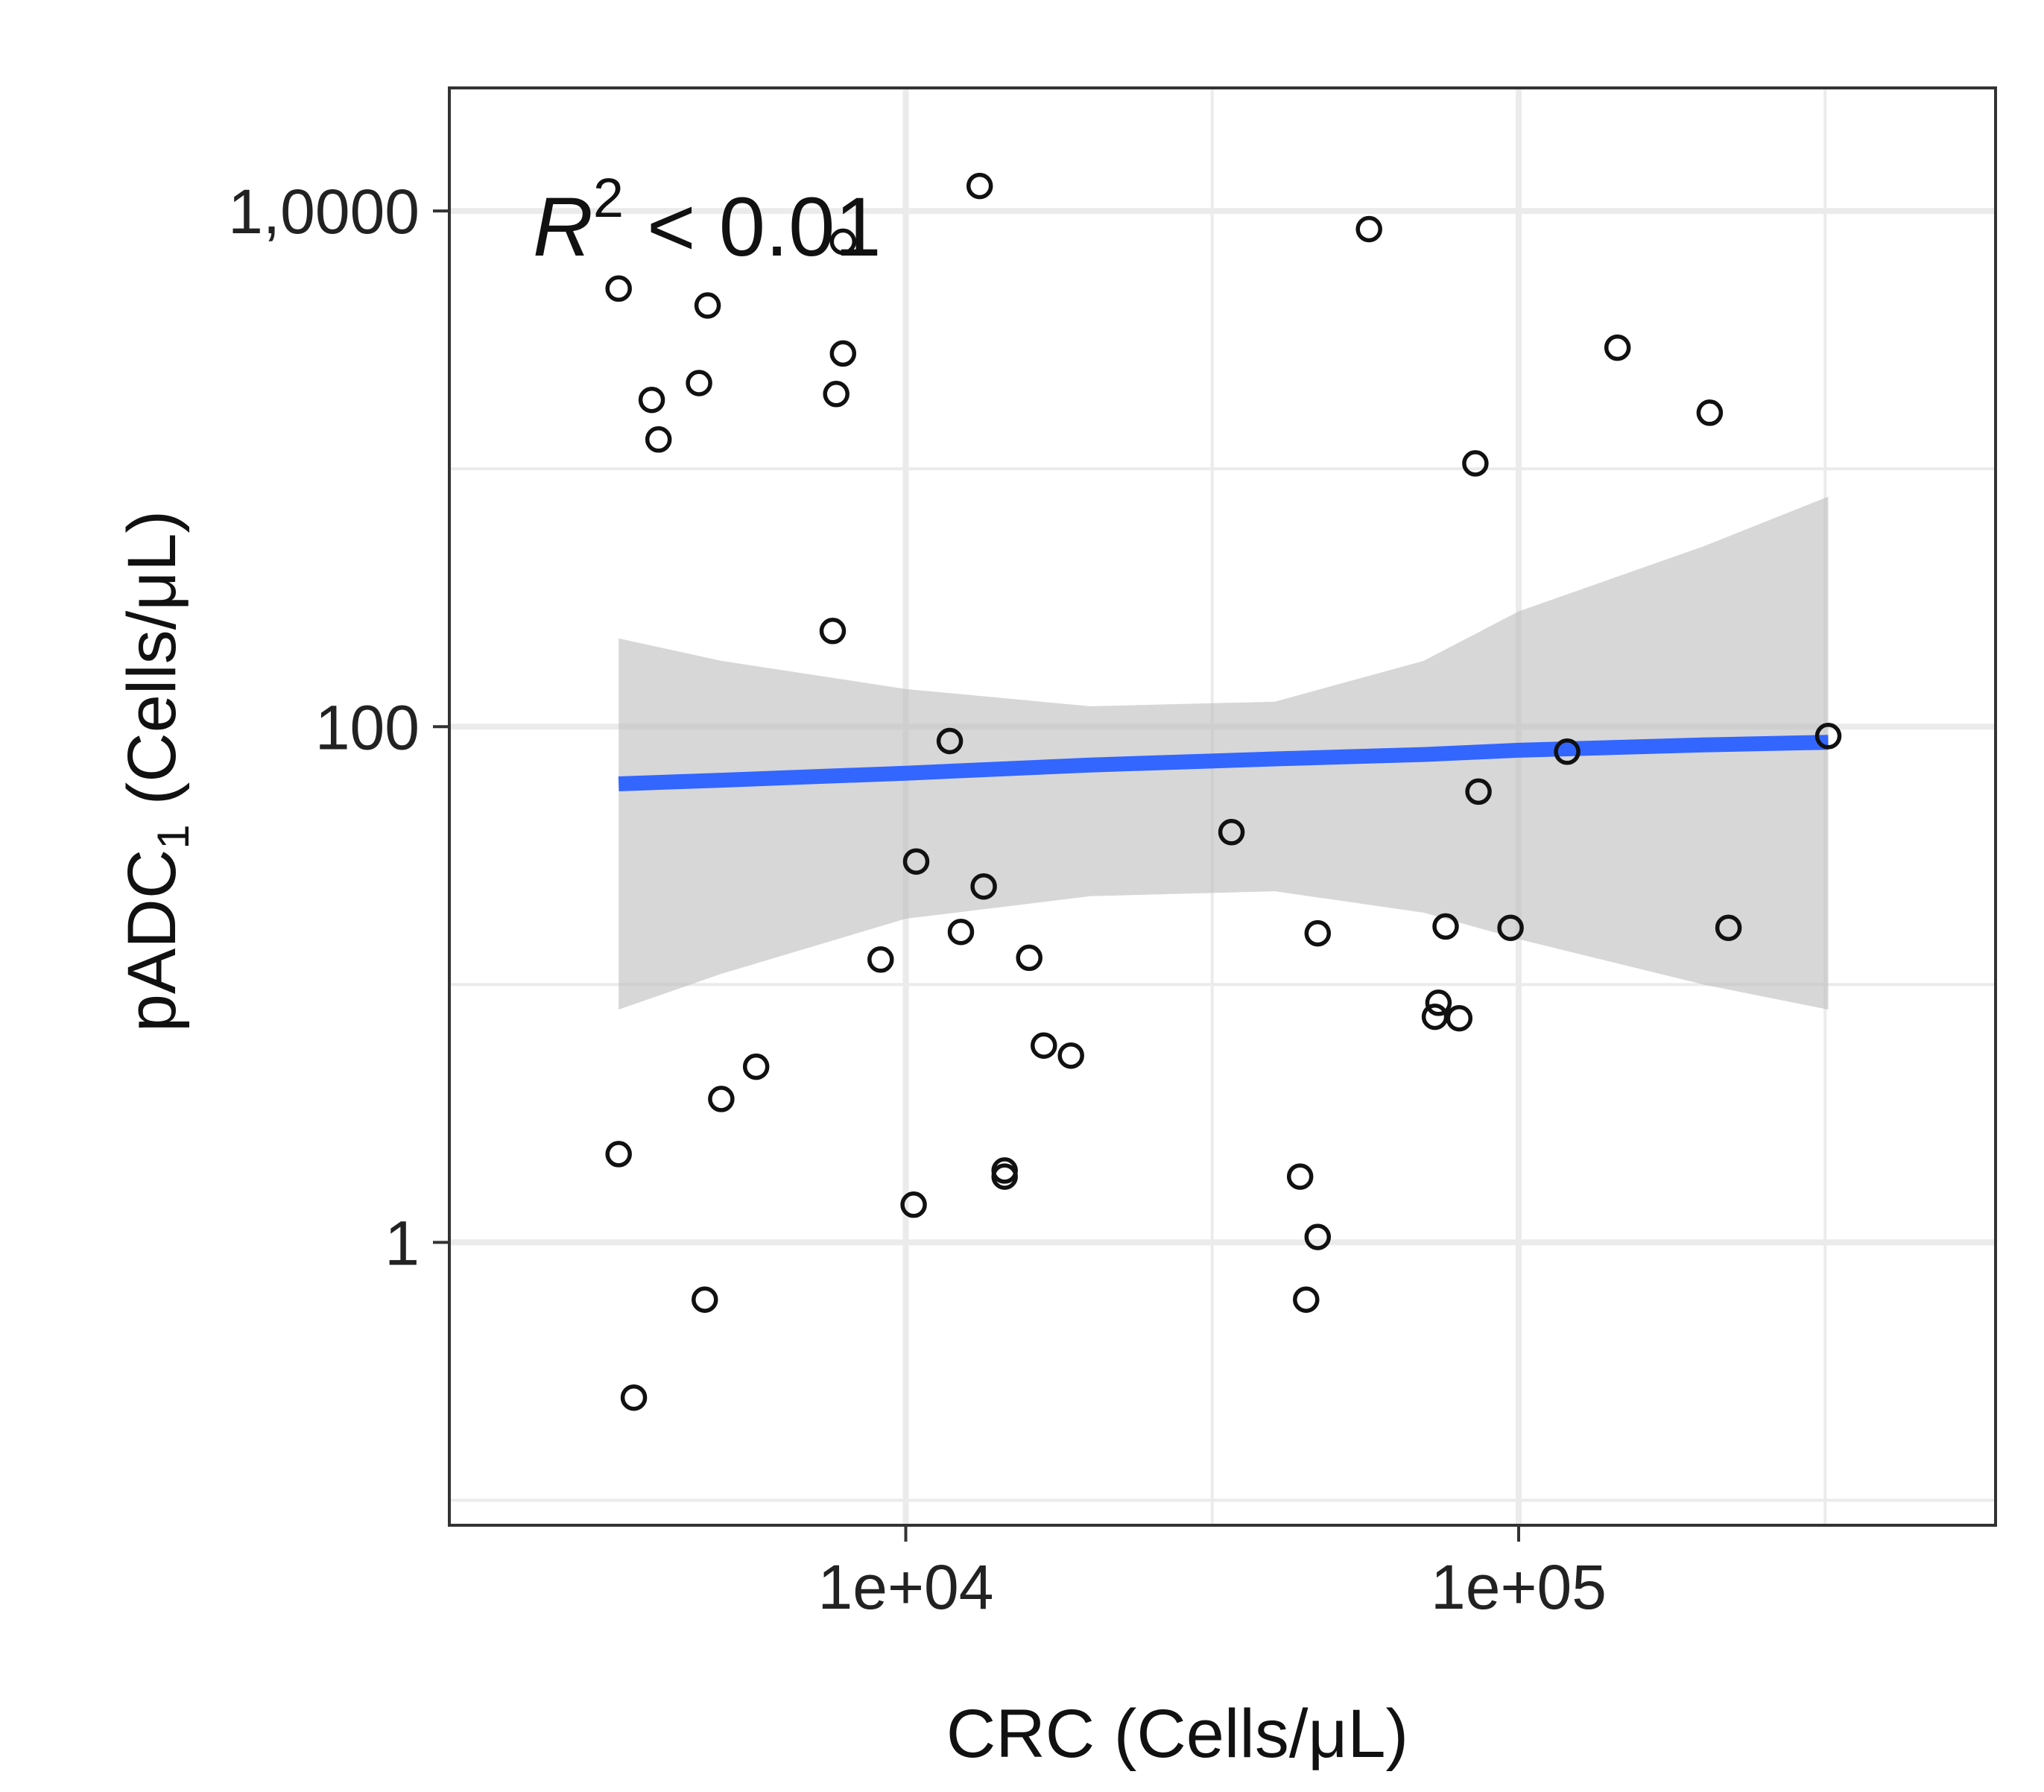  I want to click on y-tick-label: 1,0000, so click(324, 212).